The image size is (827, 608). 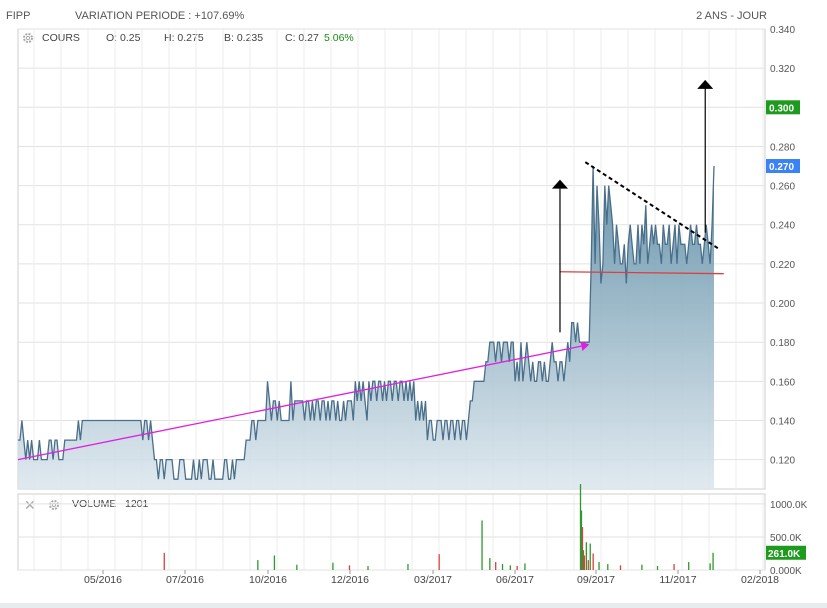 What do you see at coordinates (103, 580) in the screenshot?
I see `x-tick-label: 05/2016` at bounding box center [103, 580].